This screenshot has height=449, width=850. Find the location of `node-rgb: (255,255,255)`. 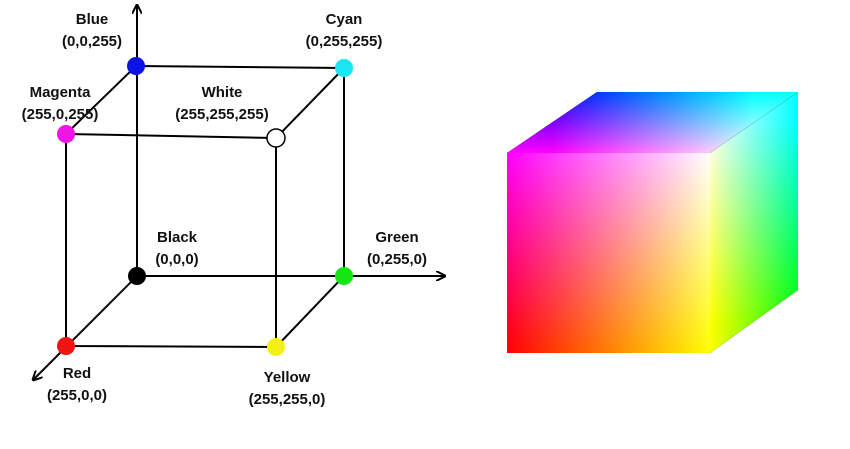

node-rgb: (255,255,255) is located at coordinates (221, 114).